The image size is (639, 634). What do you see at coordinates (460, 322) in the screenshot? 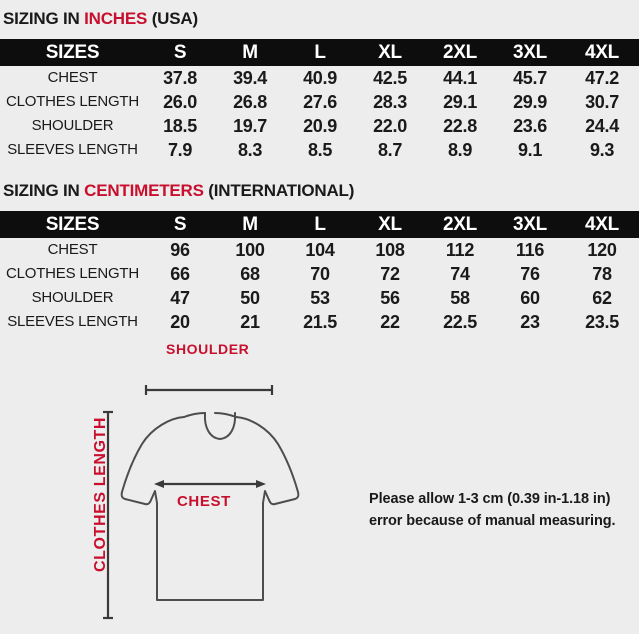
I see `centimeters-cell-sleeves-length-2xl: 22.5` at bounding box center [460, 322].